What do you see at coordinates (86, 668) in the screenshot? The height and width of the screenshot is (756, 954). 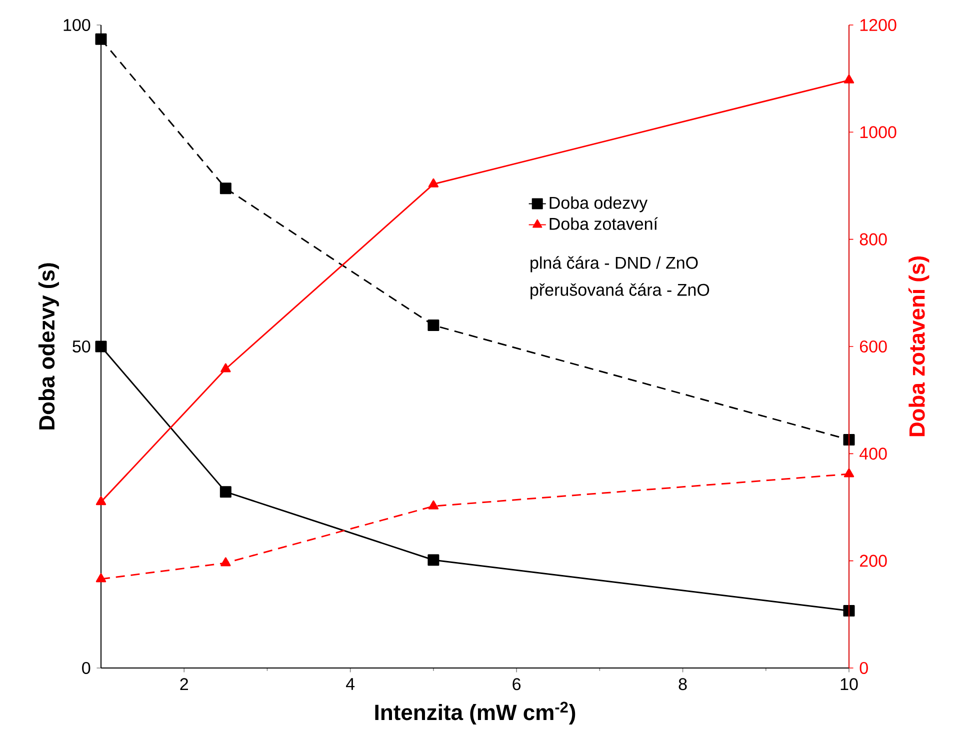 I see `y-tick-label: 0` at bounding box center [86, 668].